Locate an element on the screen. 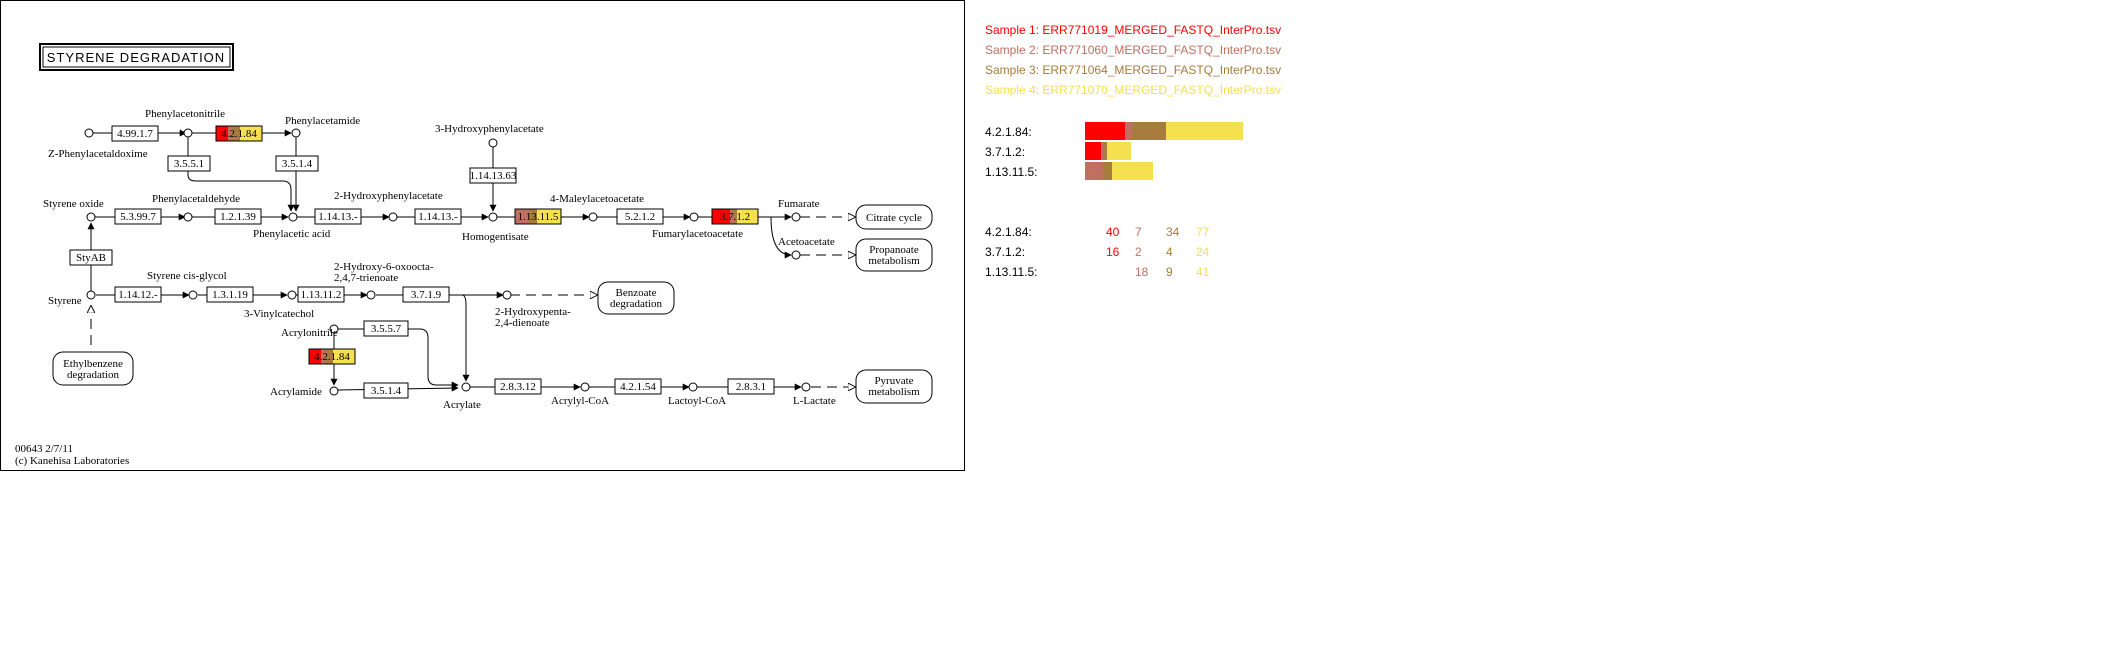 The image size is (2117, 667). compound-lactoyl-coa is located at coordinates (693, 387).